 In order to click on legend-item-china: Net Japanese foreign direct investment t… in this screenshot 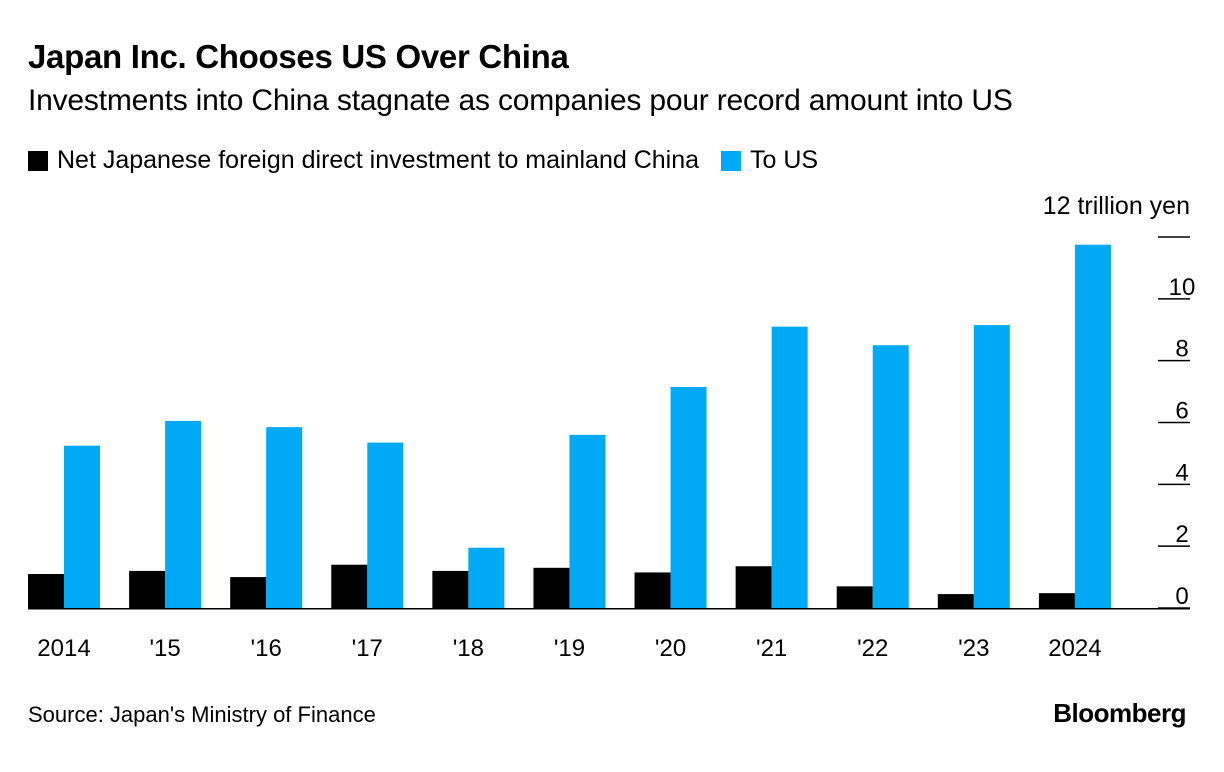, I will do `click(363, 160)`.